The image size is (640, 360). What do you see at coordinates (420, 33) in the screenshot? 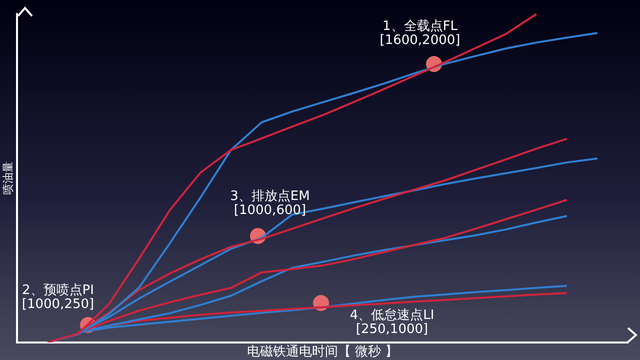
I see `annotation: 1、全载点FL [1600,2000]` at bounding box center [420, 33].